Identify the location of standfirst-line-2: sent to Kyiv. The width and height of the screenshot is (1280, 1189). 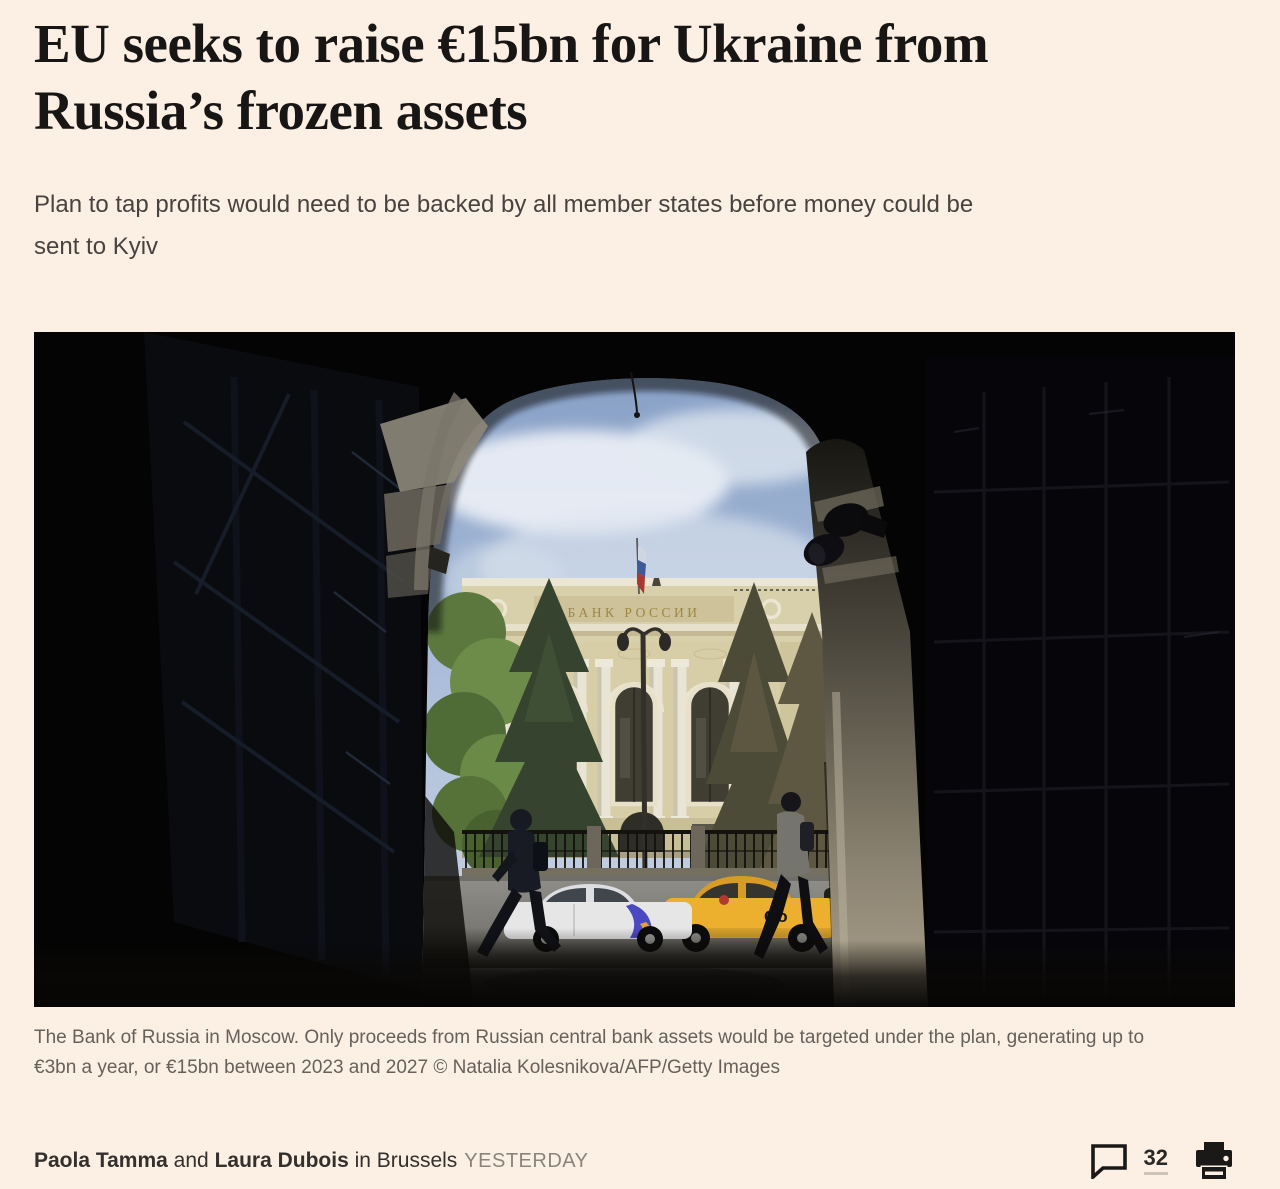
(96, 246).